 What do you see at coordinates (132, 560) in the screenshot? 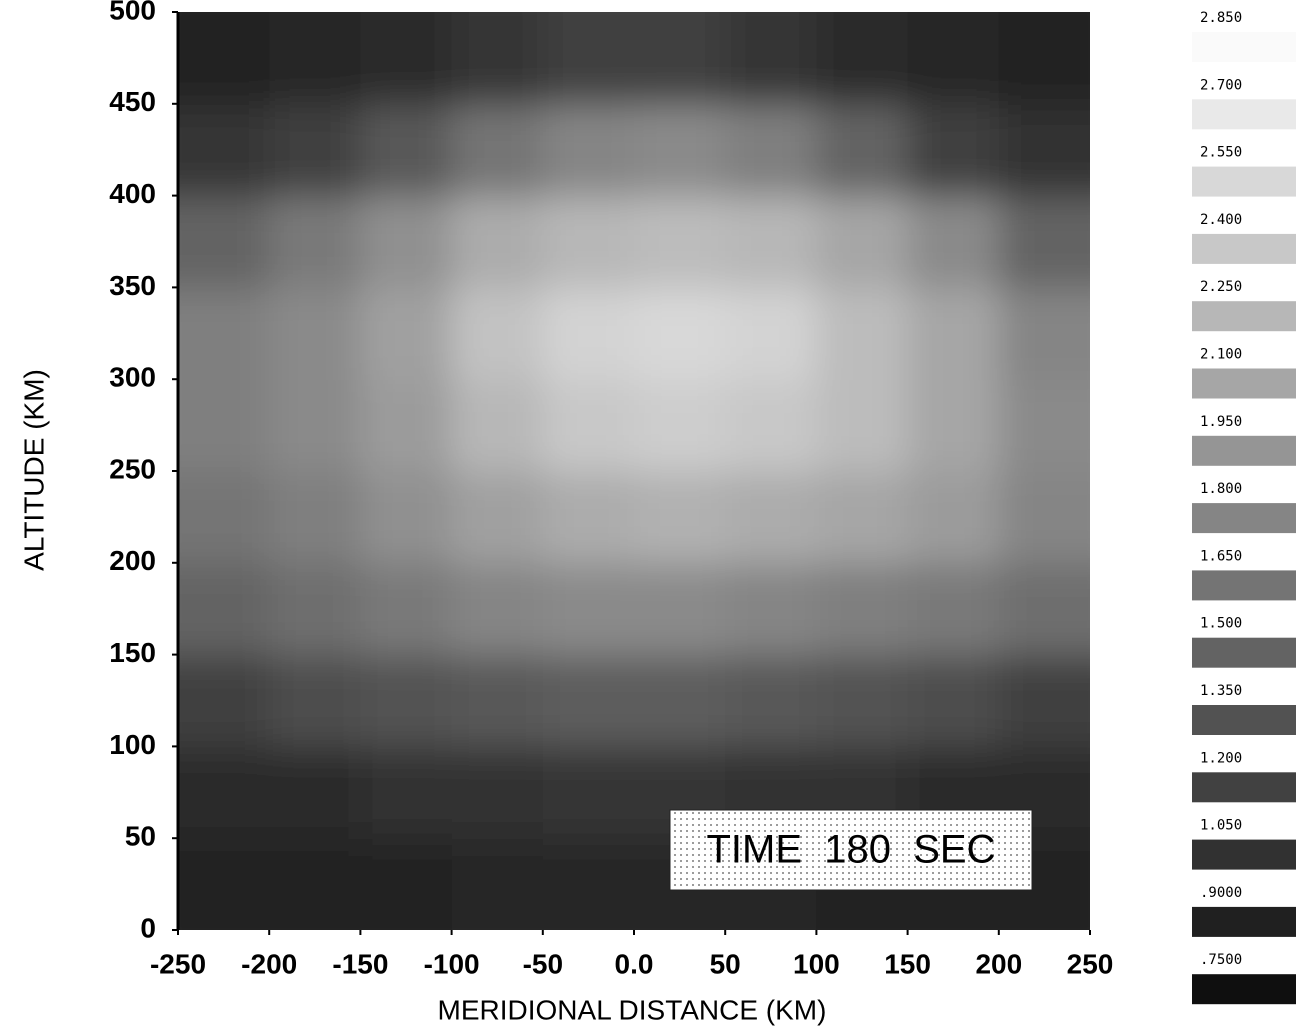
I see `y-tick-label: 200` at bounding box center [132, 560].